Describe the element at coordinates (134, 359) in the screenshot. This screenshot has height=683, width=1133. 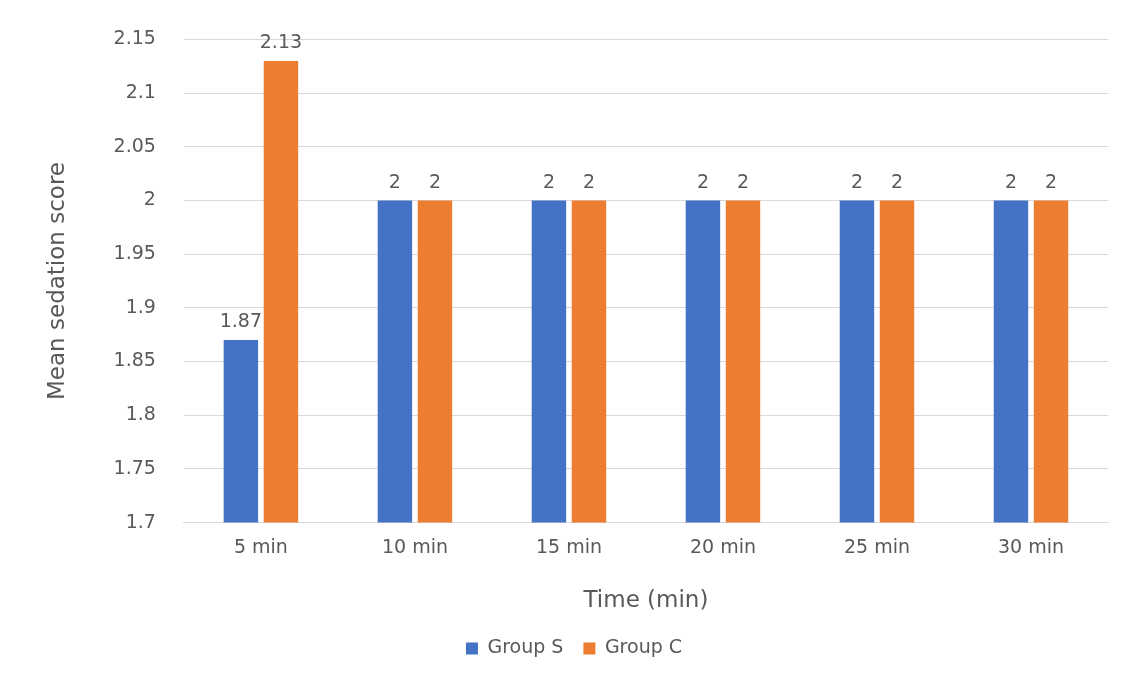
I see `y-tick-label: 1.85` at that location.